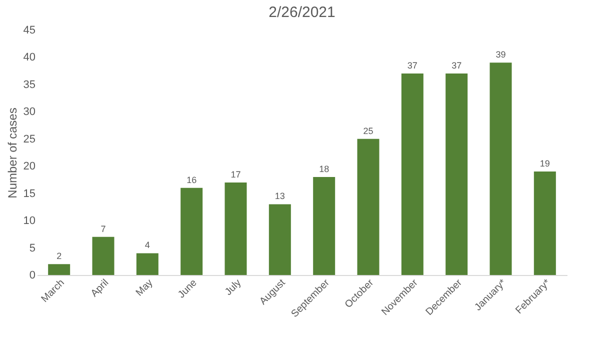 The width and height of the screenshot is (600, 350). What do you see at coordinates (147, 245) in the screenshot?
I see `data-label: 4` at bounding box center [147, 245].